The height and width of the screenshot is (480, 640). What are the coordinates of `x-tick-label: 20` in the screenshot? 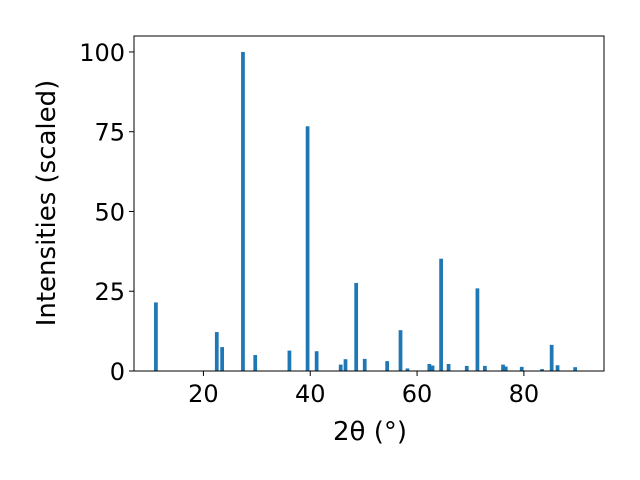 It's located at (203, 394).